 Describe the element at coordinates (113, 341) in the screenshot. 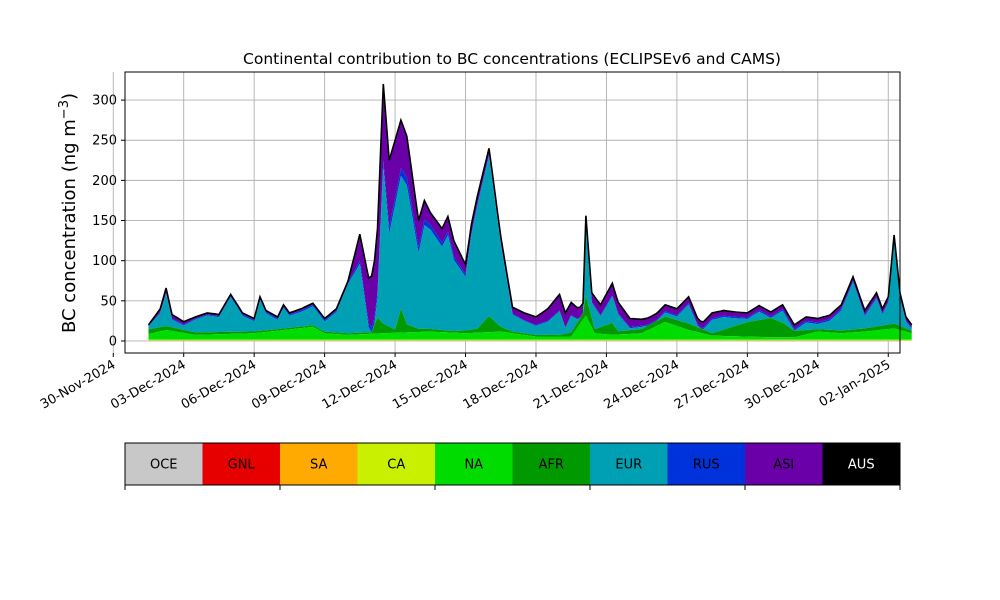

I see `y-tick-label: 0` at that location.